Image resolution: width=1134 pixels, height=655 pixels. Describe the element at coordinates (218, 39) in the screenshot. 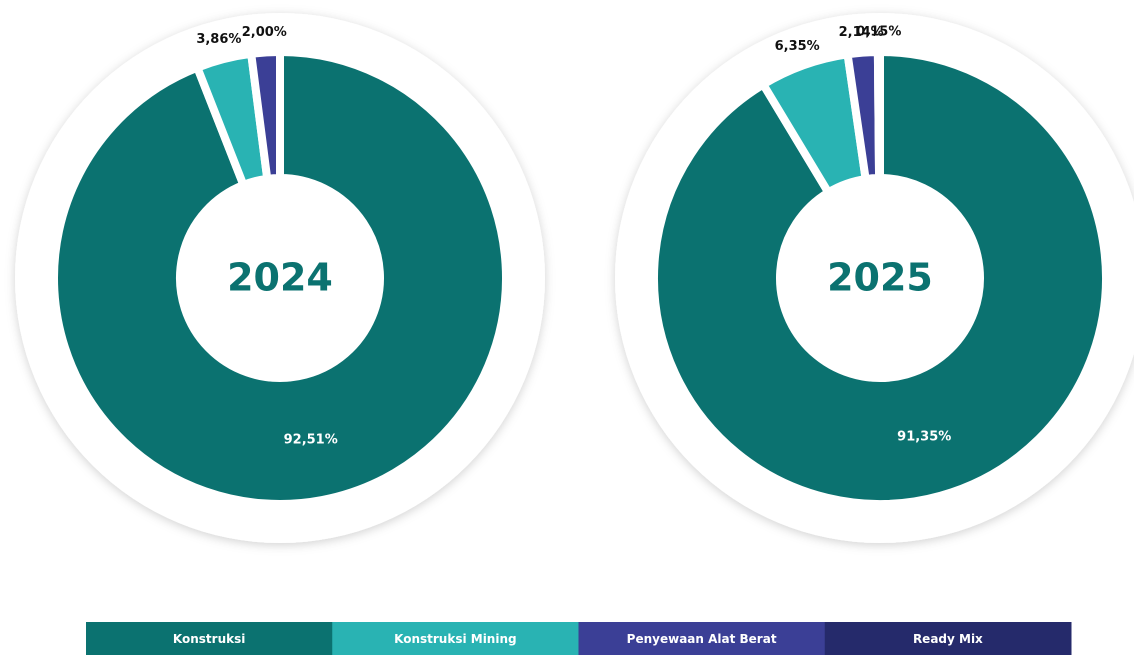

I see `value-label: 3,86%` at that location.